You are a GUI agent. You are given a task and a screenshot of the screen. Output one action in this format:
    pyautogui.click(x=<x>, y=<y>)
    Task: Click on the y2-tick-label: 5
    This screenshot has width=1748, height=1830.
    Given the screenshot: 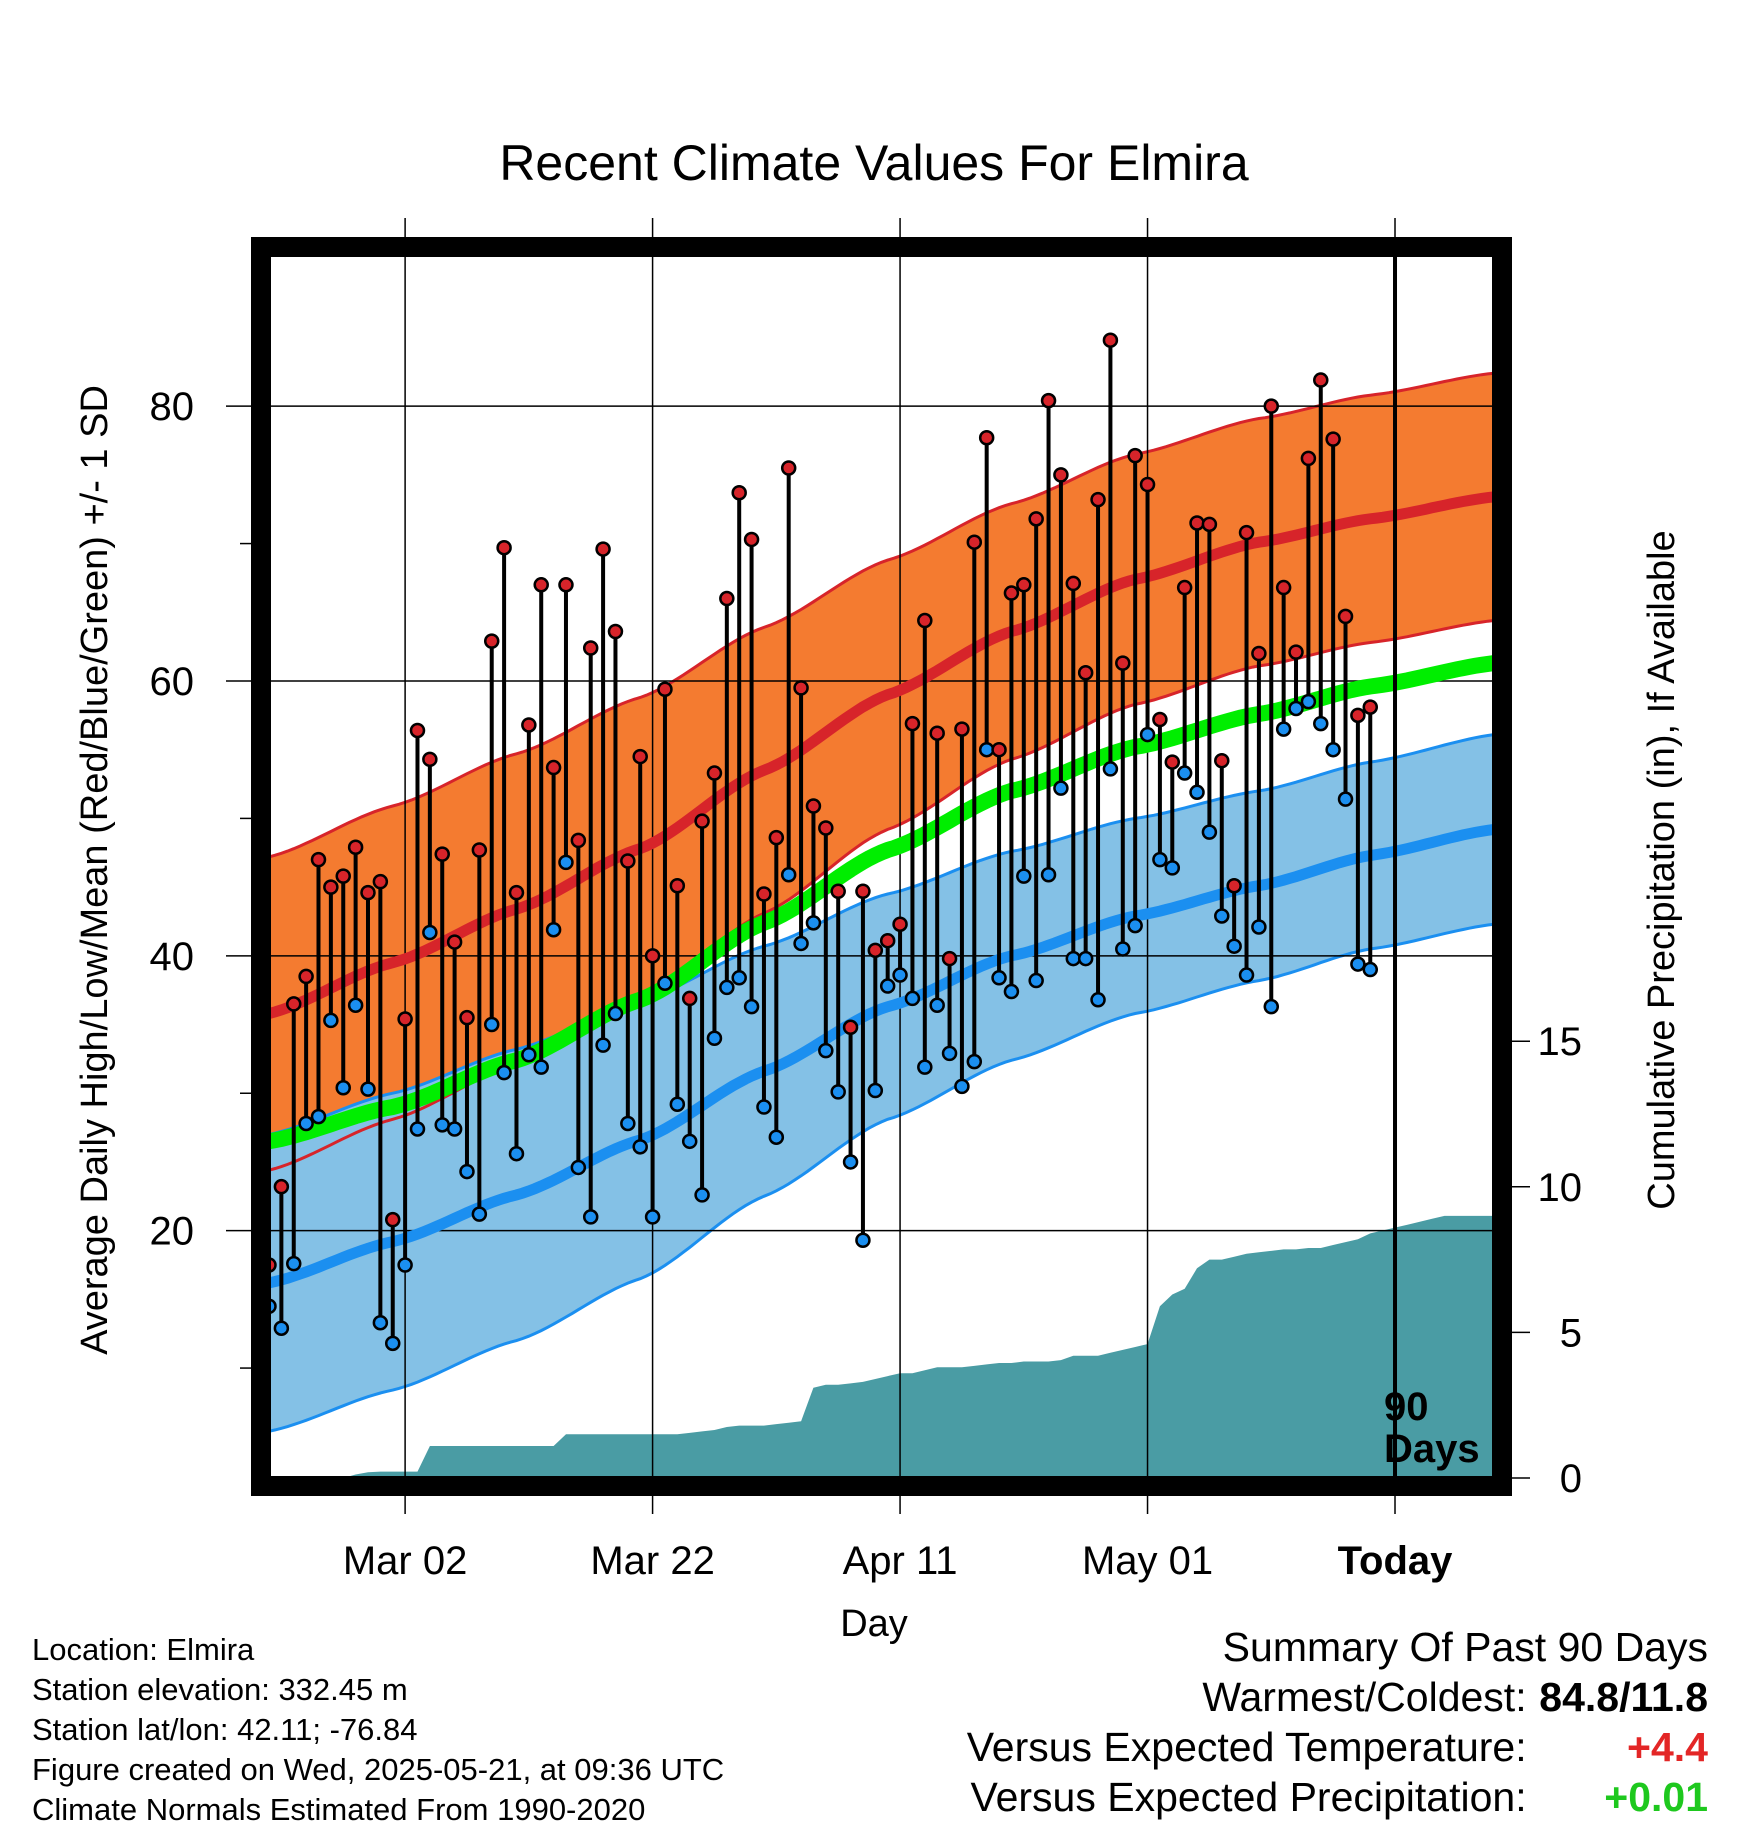 What is the action you would take?
    pyautogui.click(x=1571, y=1333)
    